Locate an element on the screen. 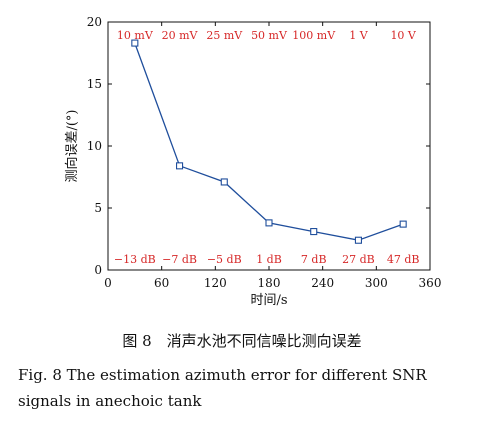 The image size is (484, 432). x-tick-label: 60 is located at coordinates (161, 283).